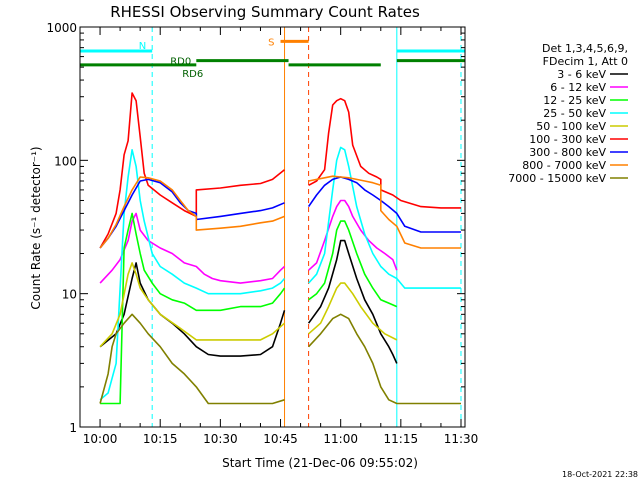  Describe the element at coordinates (73, 428) in the screenshot. I see `y-tick-label: 1` at that location.